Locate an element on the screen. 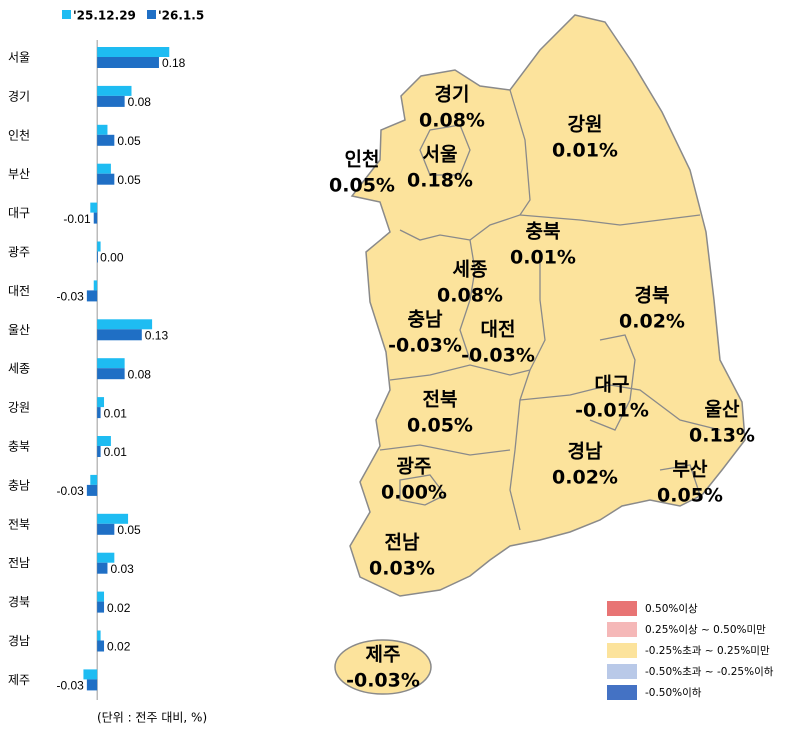  region-name: 세종 is located at coordinates (470, 270).